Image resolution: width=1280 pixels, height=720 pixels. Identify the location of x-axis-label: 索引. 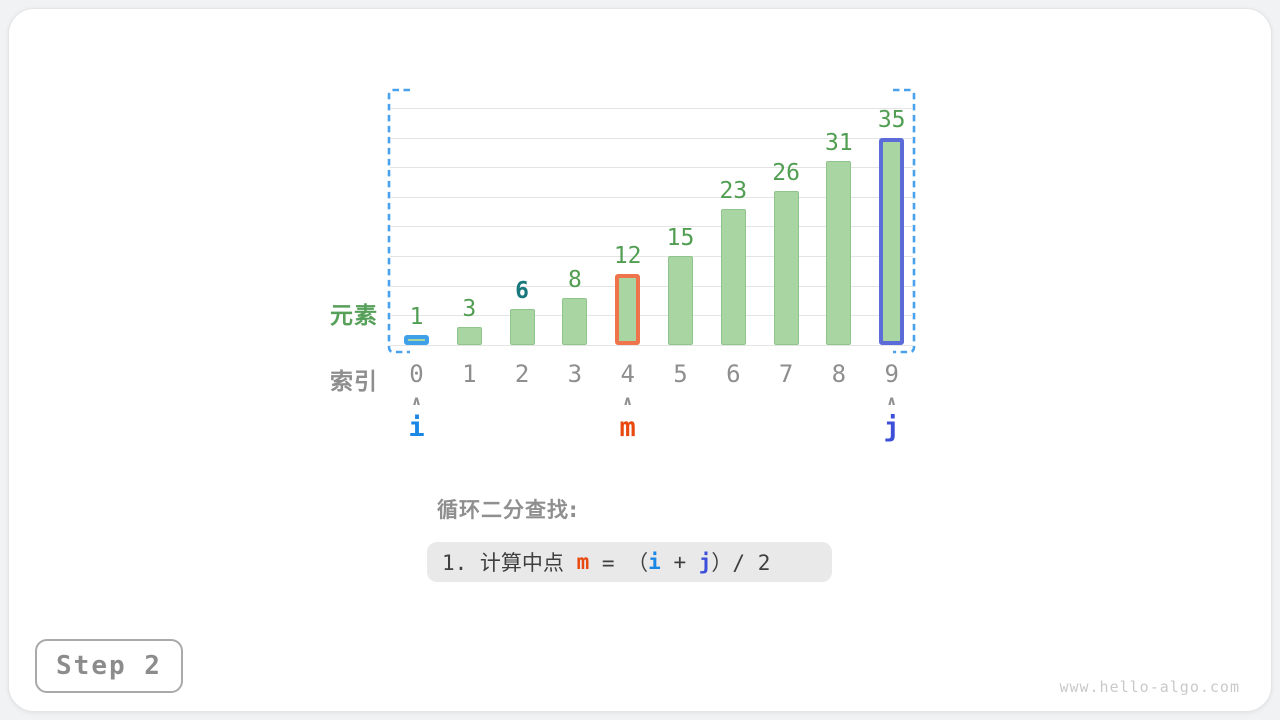
(354, 382).